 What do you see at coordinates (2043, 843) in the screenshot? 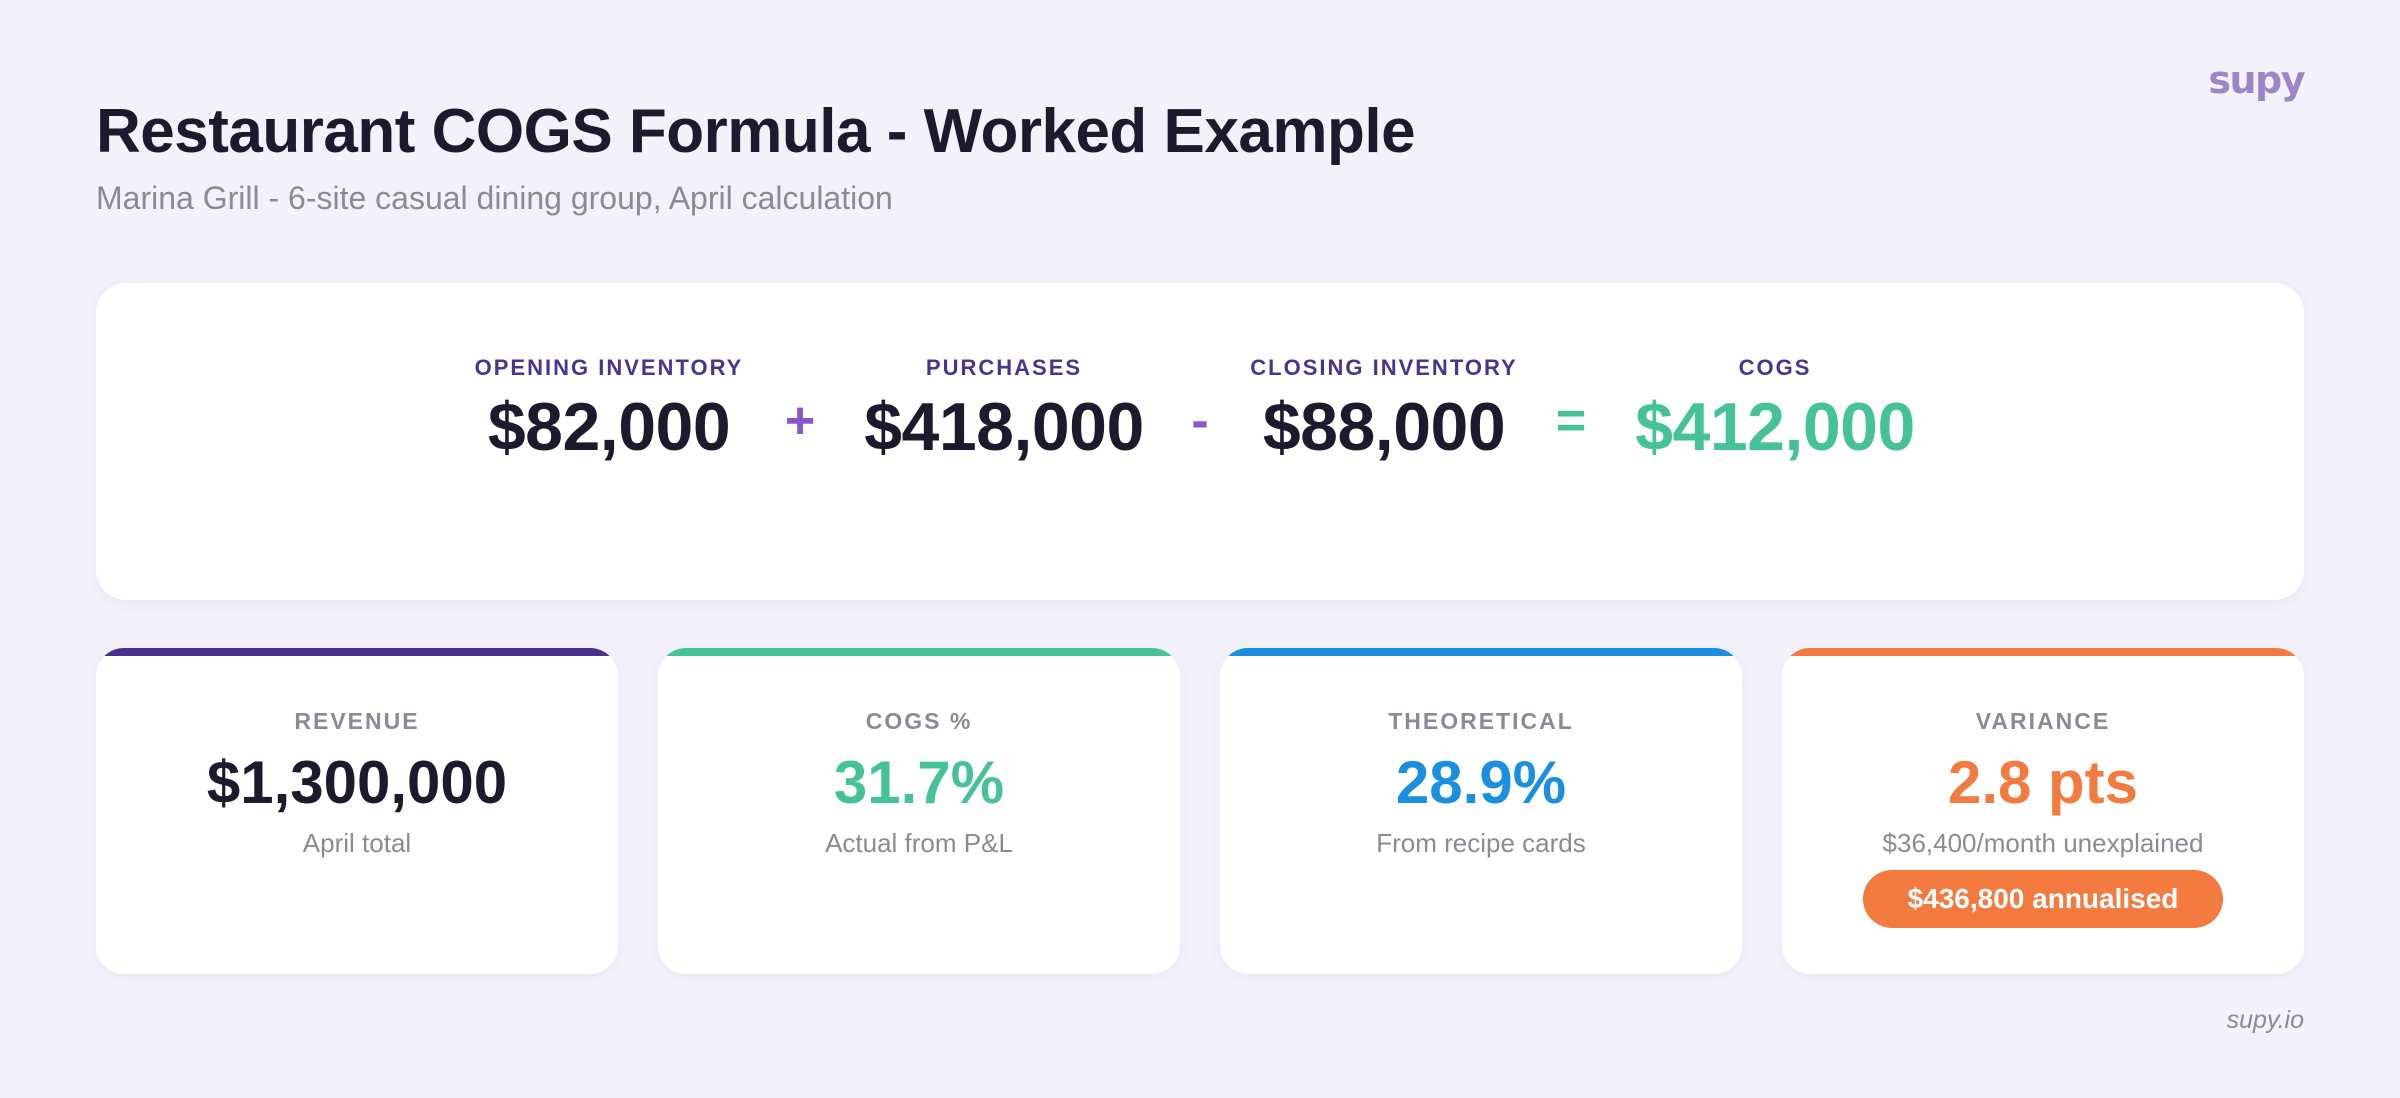
I see `stat-note: $36,400/month unexplained` at bounding box center [2043, 843].